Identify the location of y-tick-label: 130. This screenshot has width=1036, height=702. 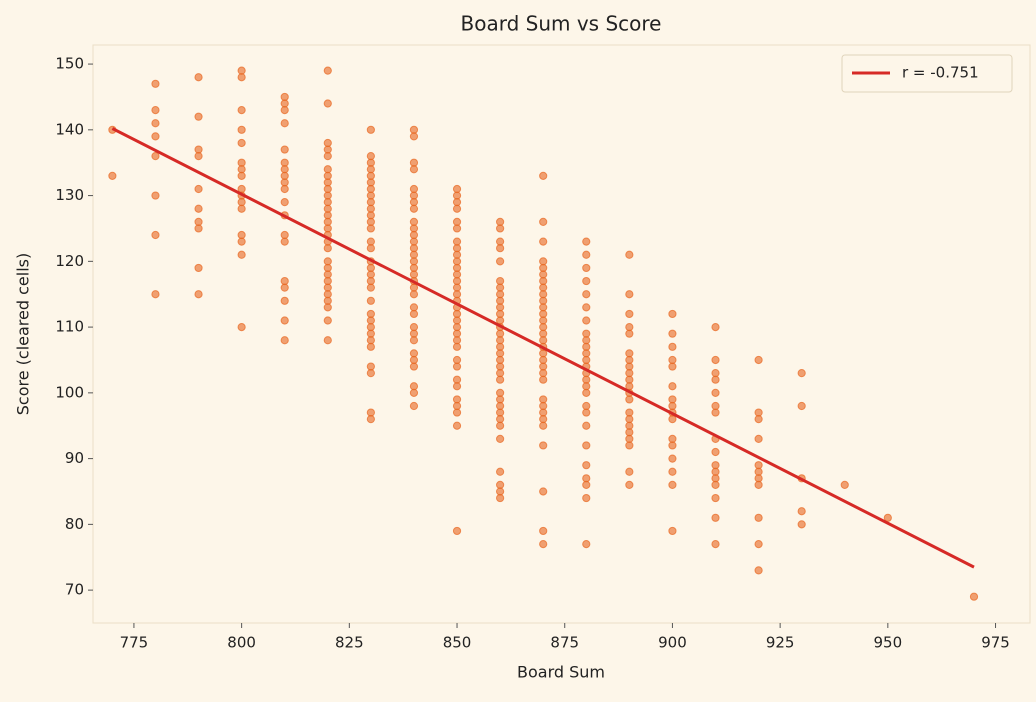
(69, 195).